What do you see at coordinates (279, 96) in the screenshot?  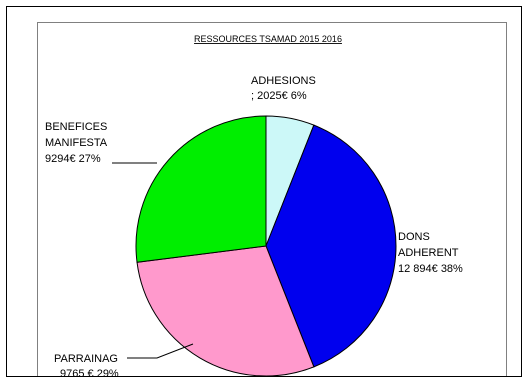 I see `label-adhesions-line2: ; 2025€ 6%` at bounding box center [279, 96].